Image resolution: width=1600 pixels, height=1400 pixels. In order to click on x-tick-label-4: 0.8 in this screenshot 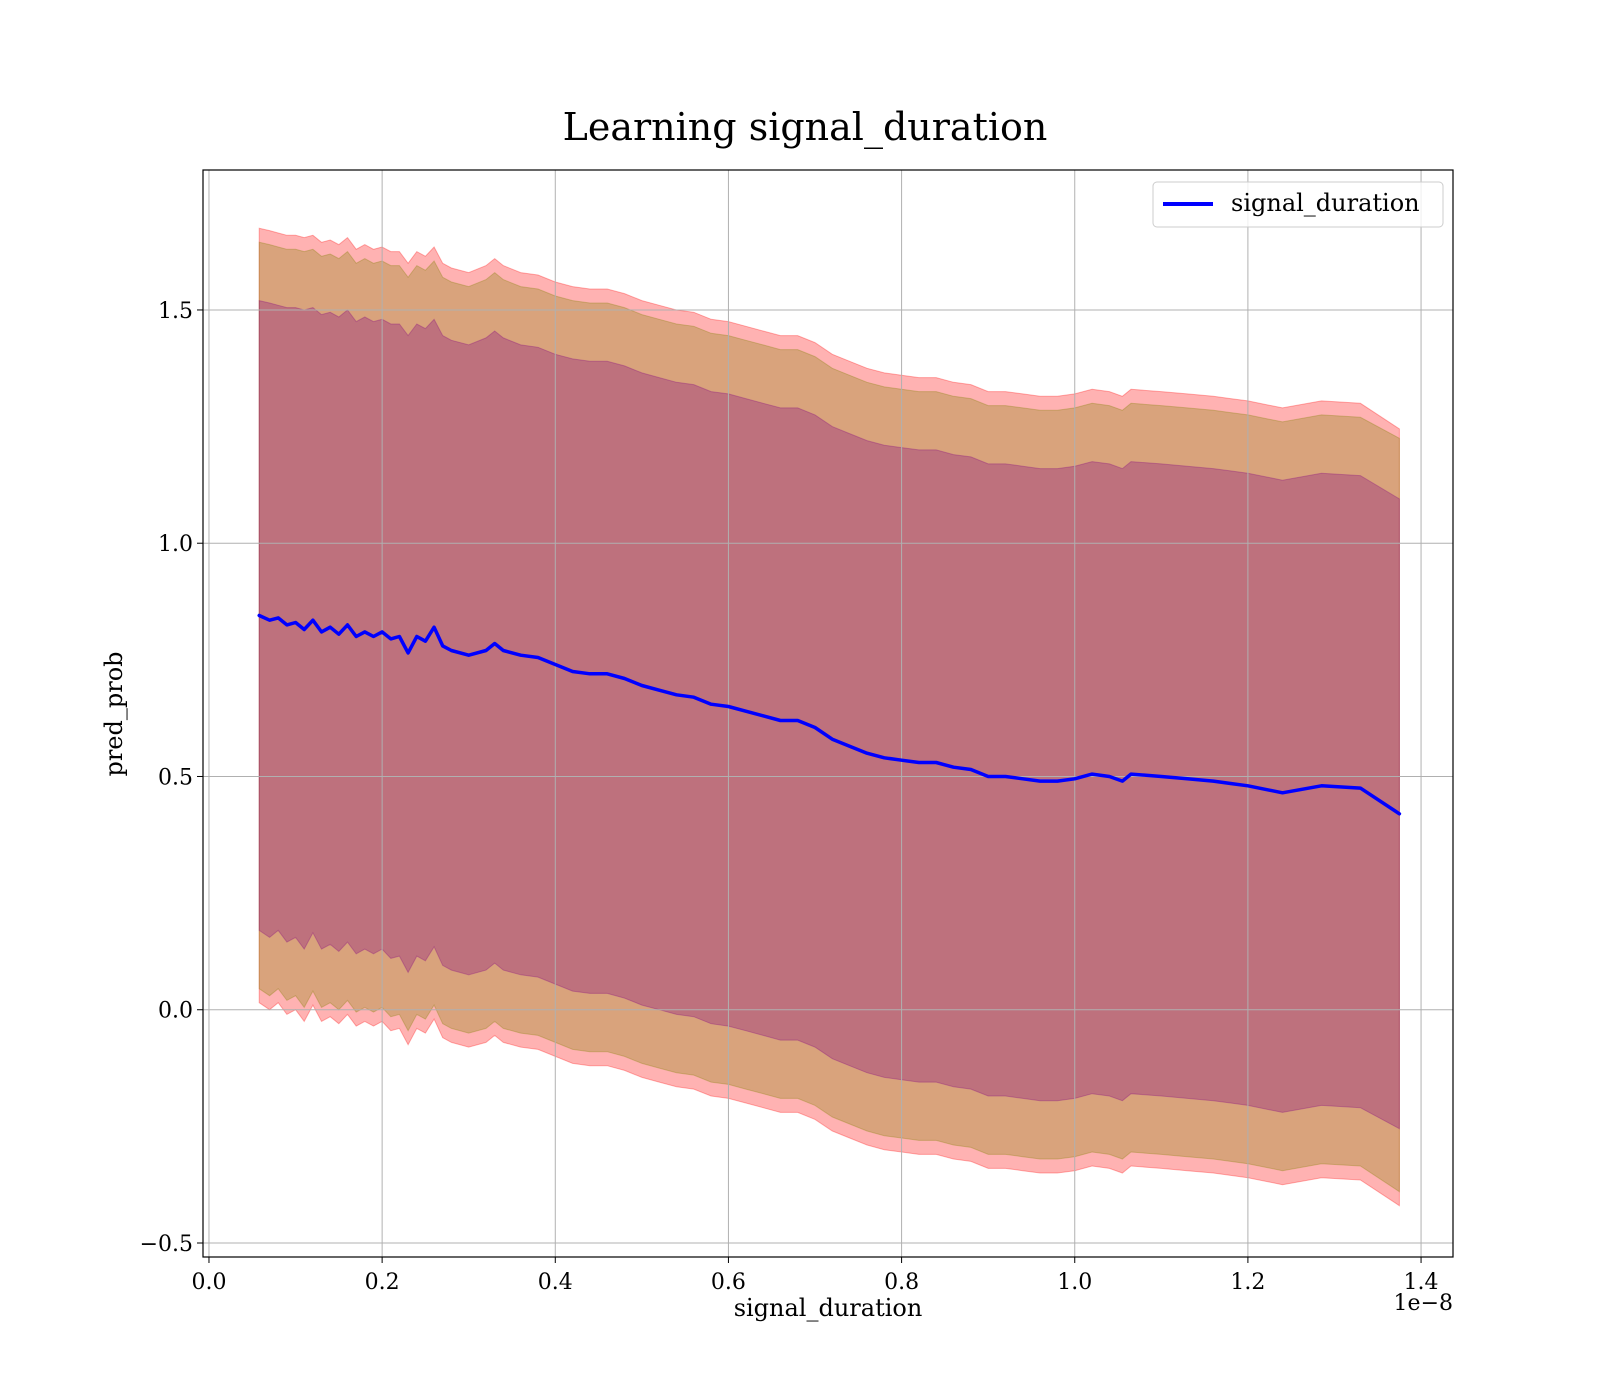, I will do `click(901, 1282)`.